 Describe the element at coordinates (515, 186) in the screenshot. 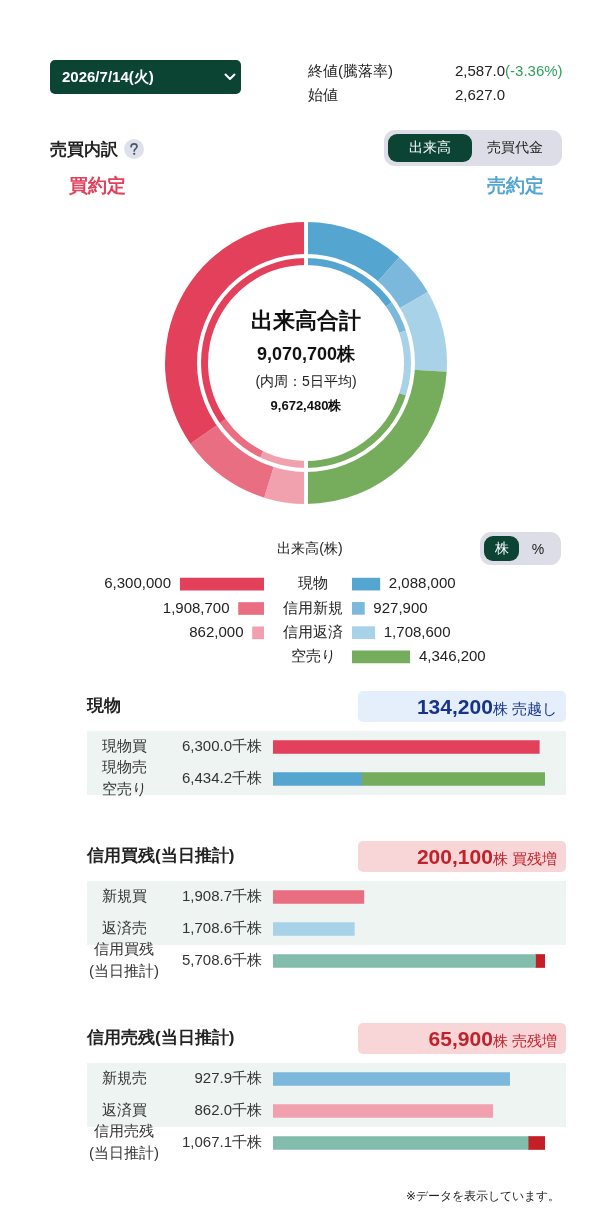

I see `text: 売約定` at that location.